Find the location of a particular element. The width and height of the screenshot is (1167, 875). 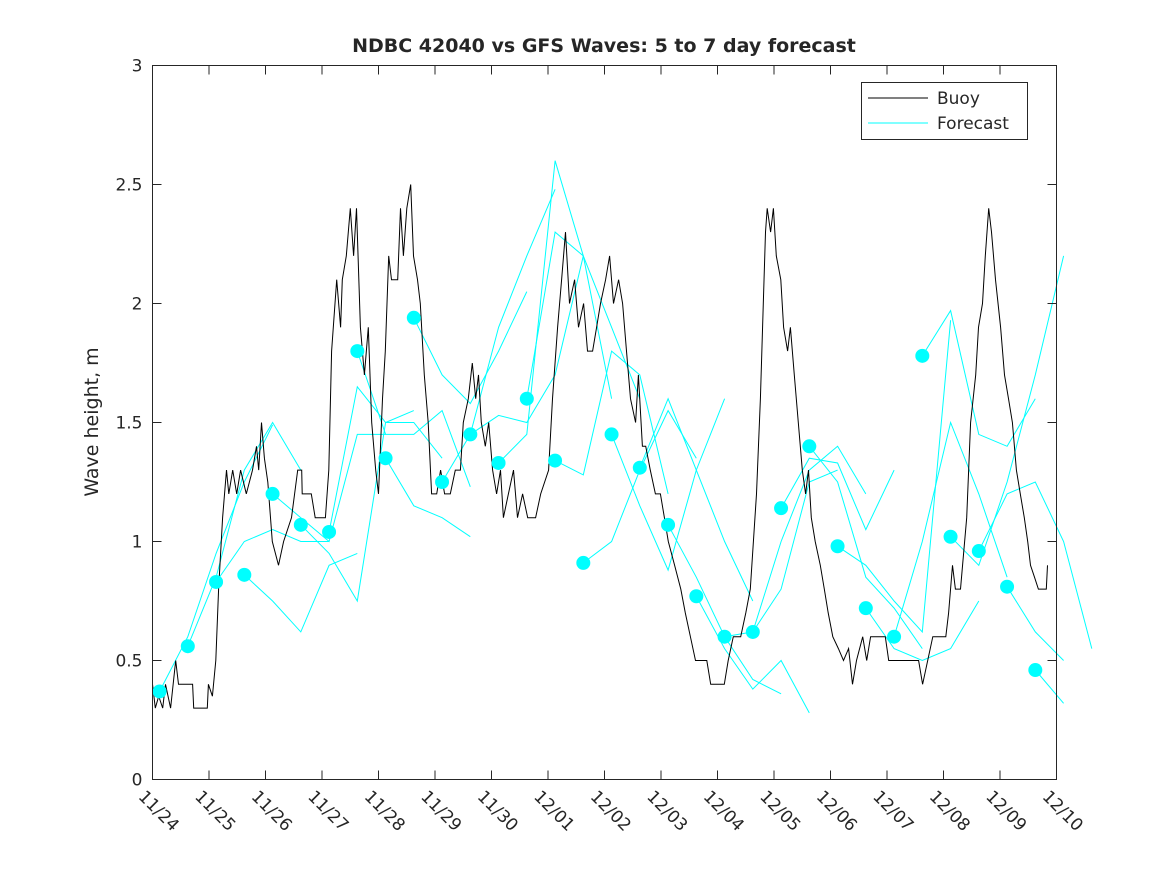

y-tick-label: 1 is located at coordinates (137, 543).